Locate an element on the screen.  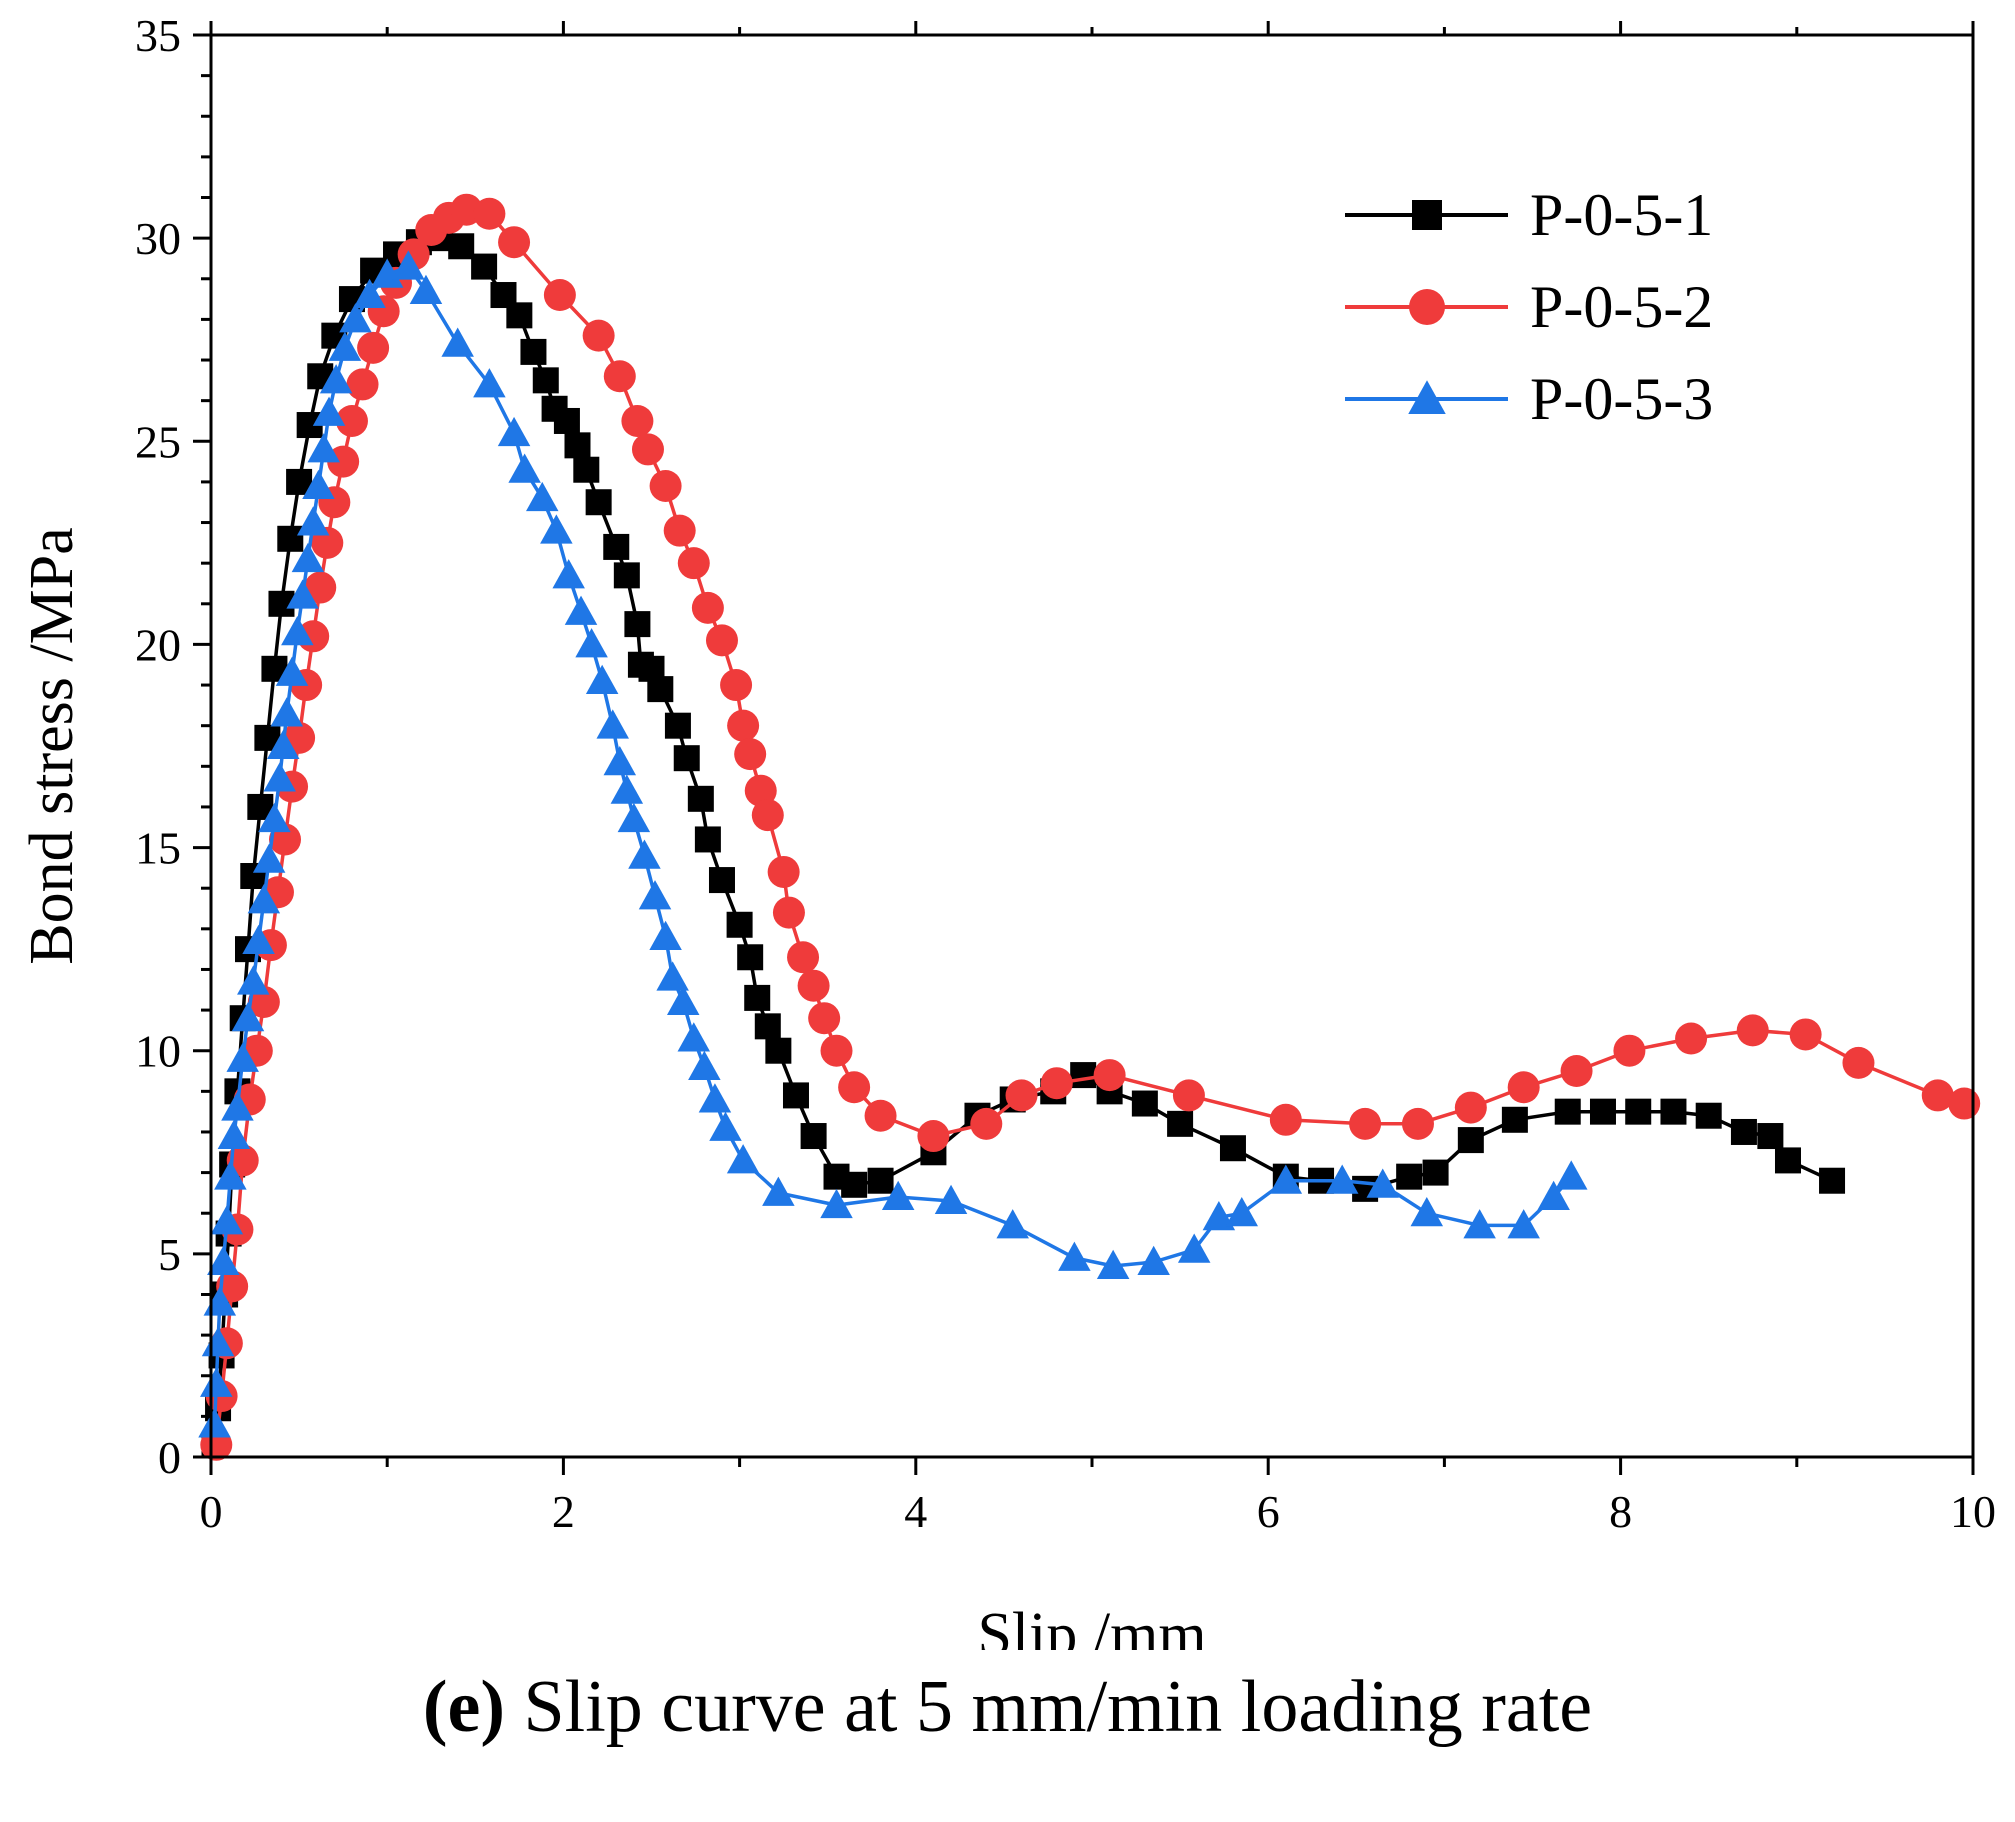
y-tick-label: 25 is located at coordinates (158, 441).